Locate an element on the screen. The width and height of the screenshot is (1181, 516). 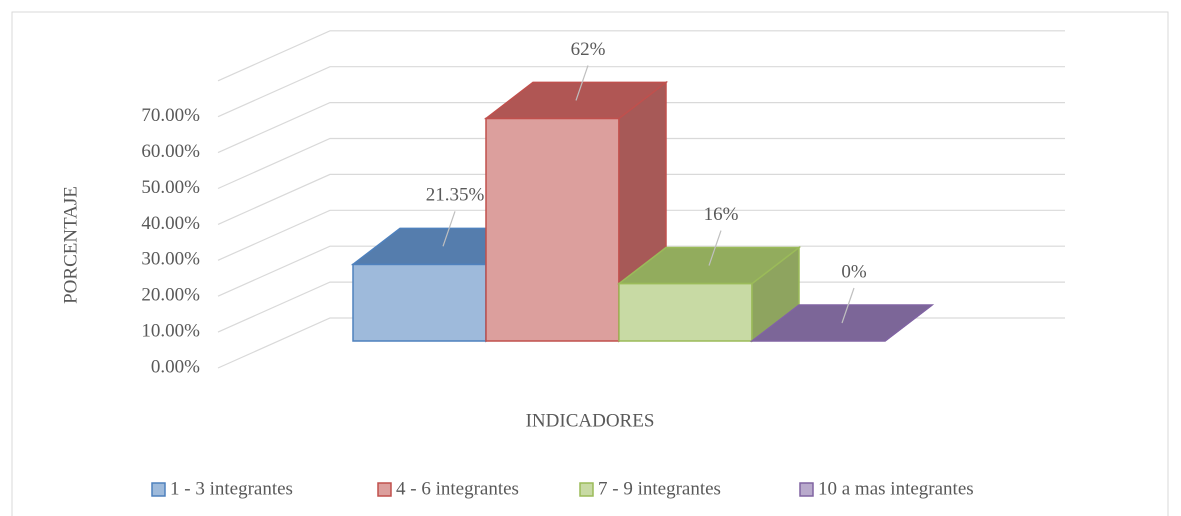
legend-label: 7 - 9 integrantes is located at coordinates (659, 488).